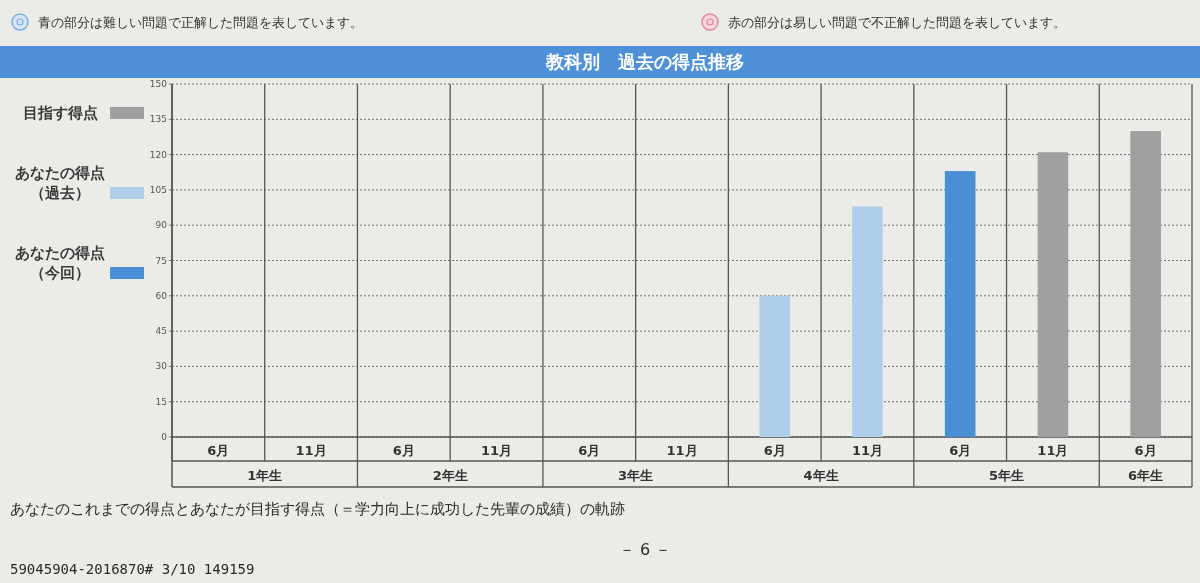 The width and height of the screenshot is (1200, 583). What do you see at coordinates (450, 475) in the screenshot?
I see `text: 2年生` at bounding box center [450, 475].